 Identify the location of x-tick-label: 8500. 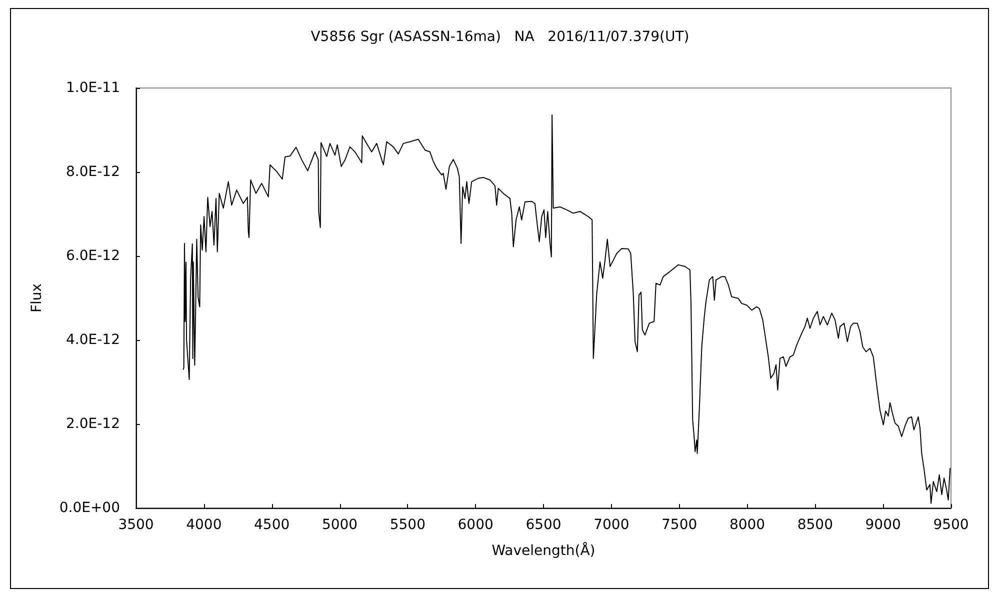
(815, 525).